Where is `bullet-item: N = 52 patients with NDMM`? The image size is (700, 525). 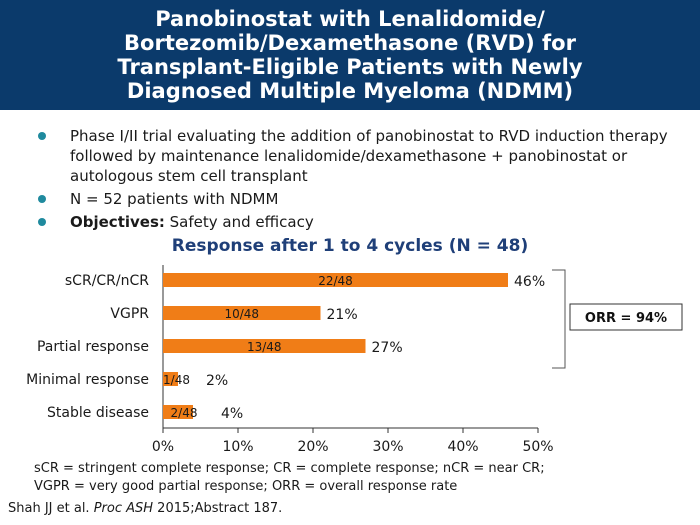
bullet-item: N = 52 patients with NDMM is located at coordinates (358, 199).